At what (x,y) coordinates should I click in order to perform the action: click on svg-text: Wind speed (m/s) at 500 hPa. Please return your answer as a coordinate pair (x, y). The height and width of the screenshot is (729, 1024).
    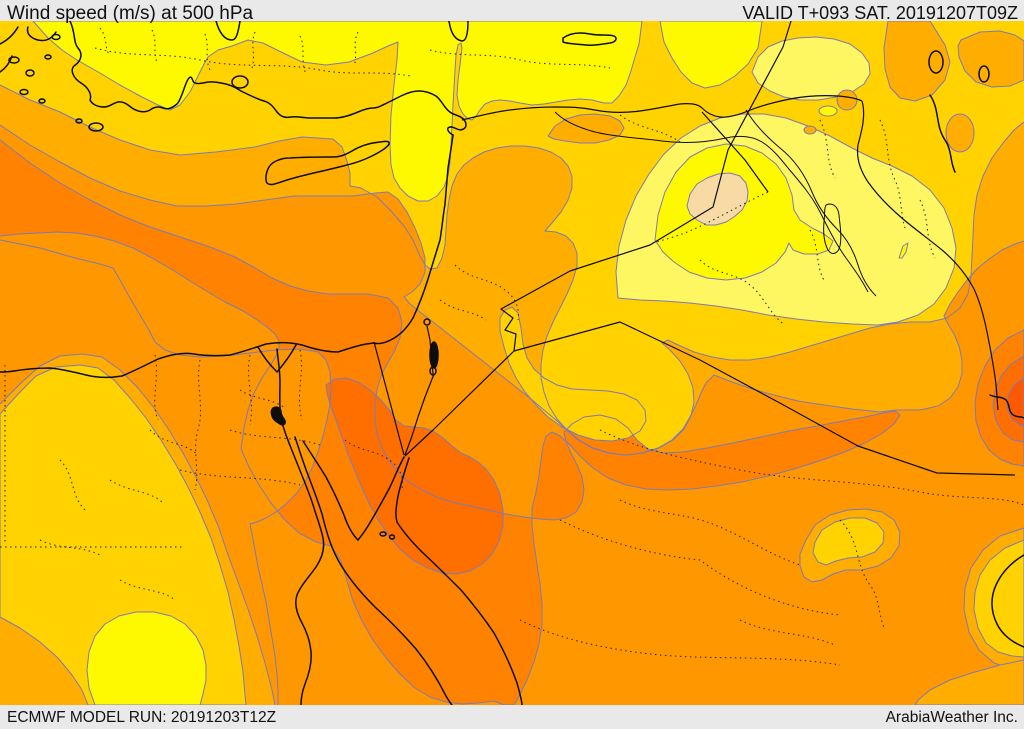
    Looking at the image, I should click on (130, 13).